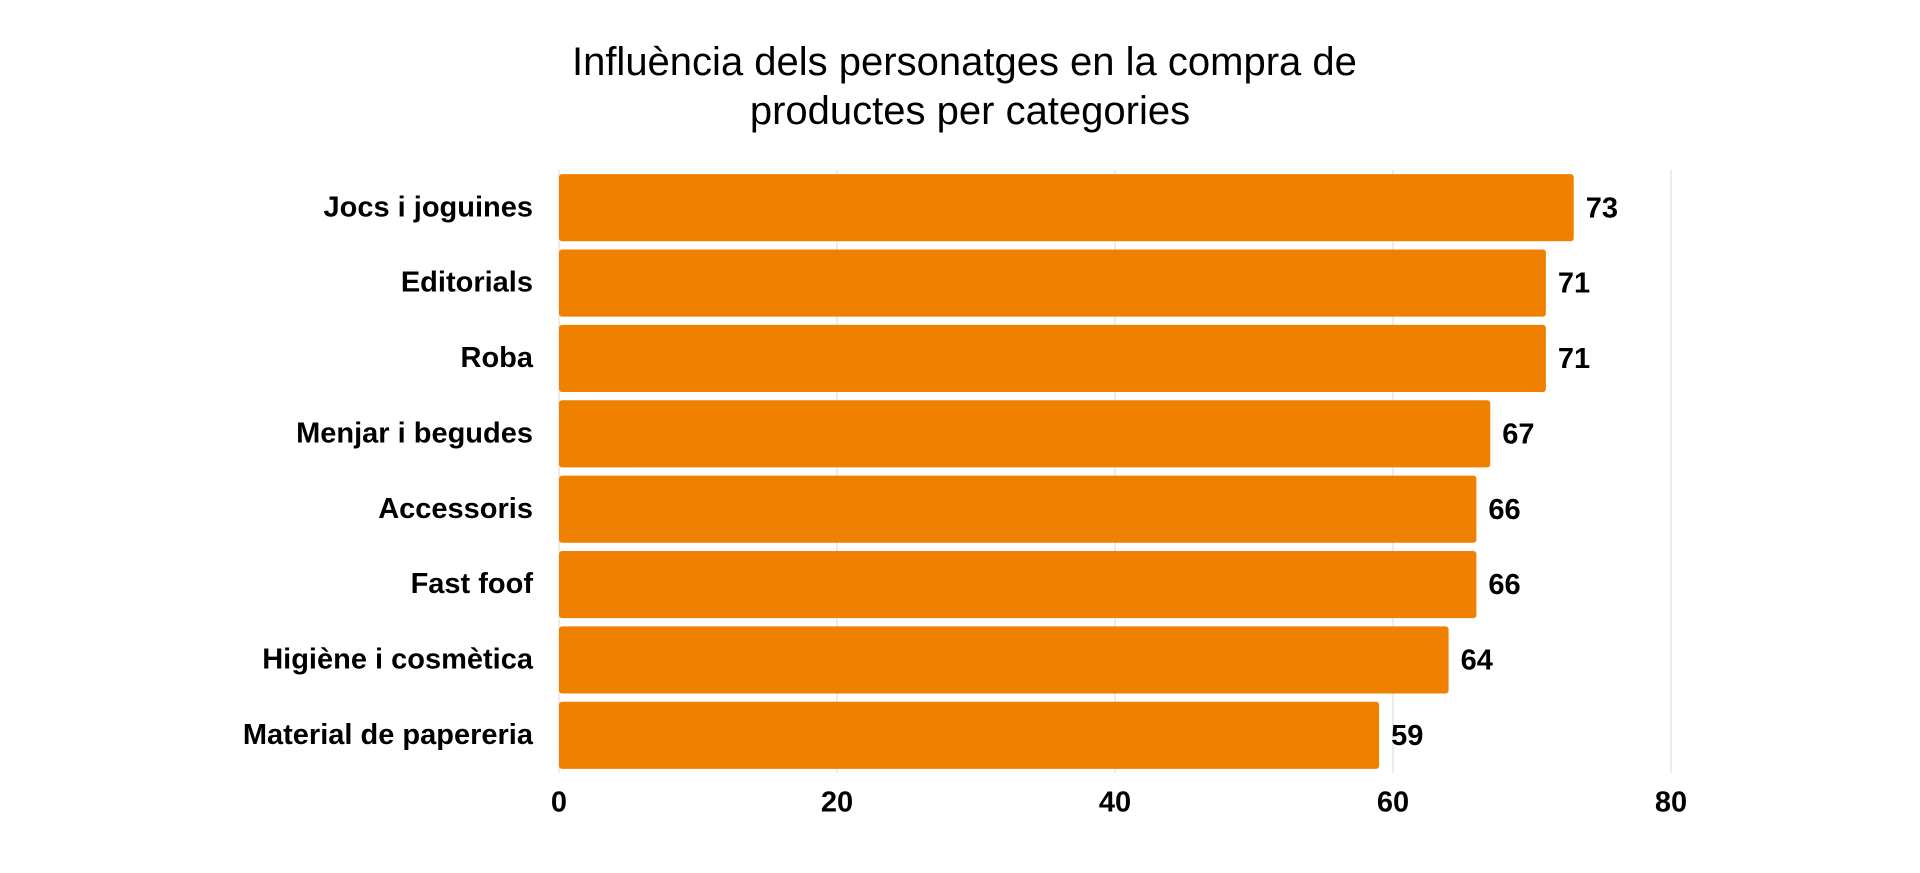  I want to click on chart-title-line: productes per categories, so click(970, 111).